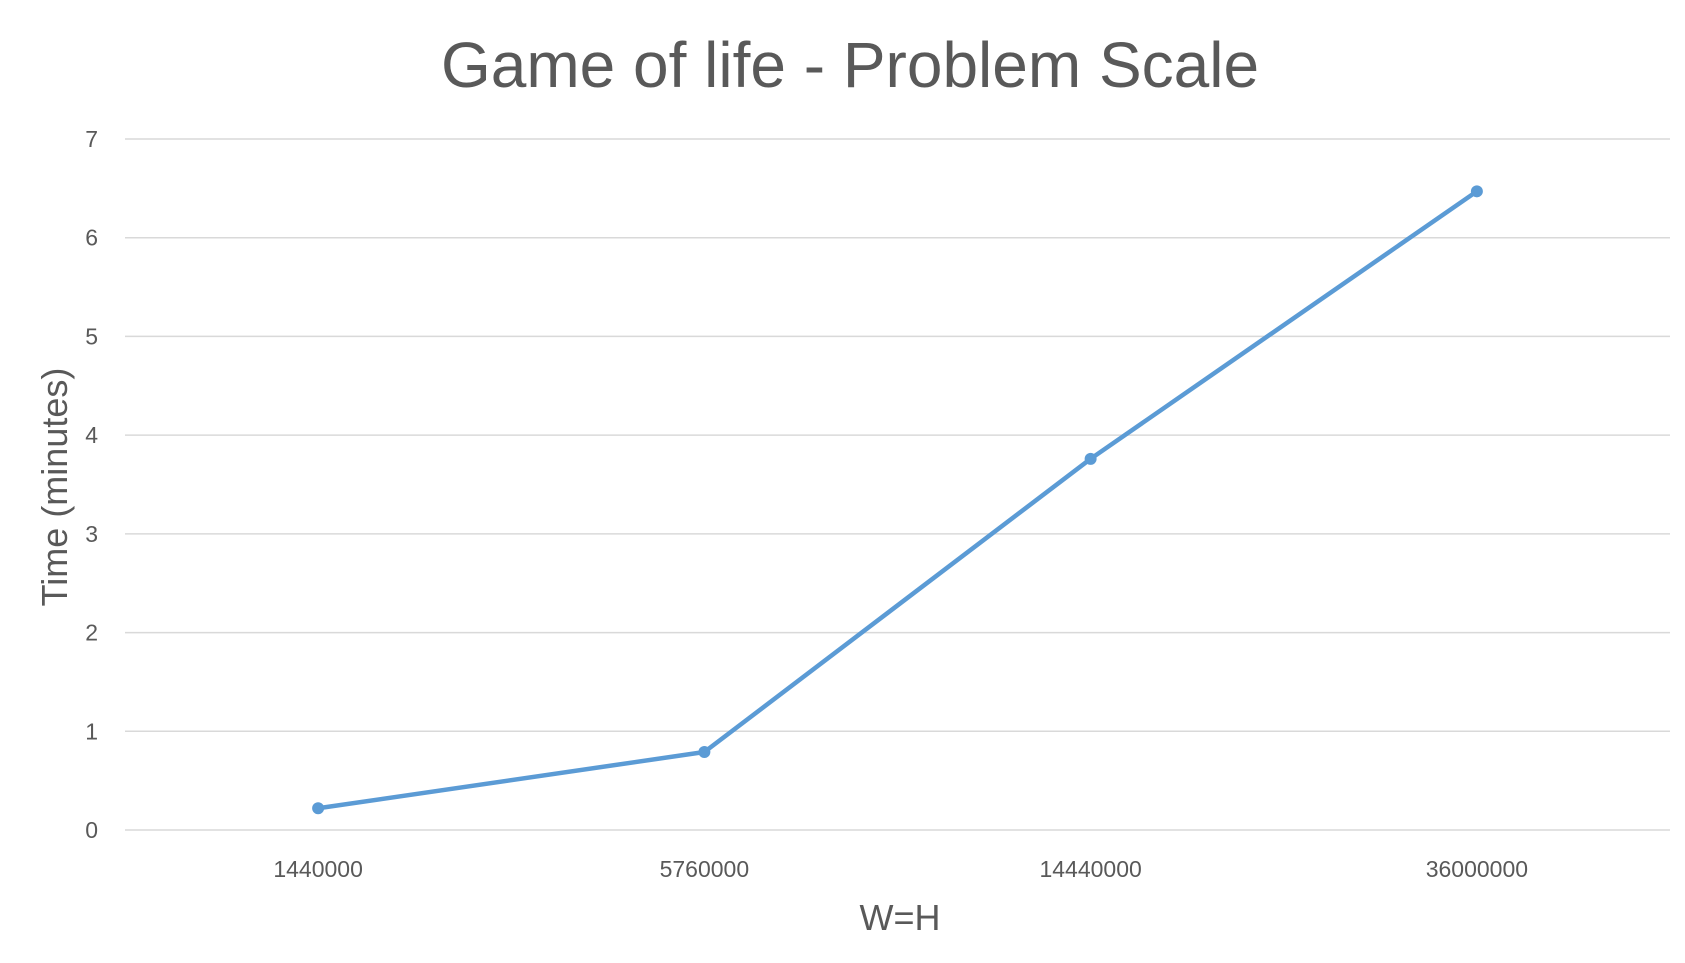  Describe the element at coordinates (91, 633) in the screenshot. I see `y-tick-label: 2` at that location.